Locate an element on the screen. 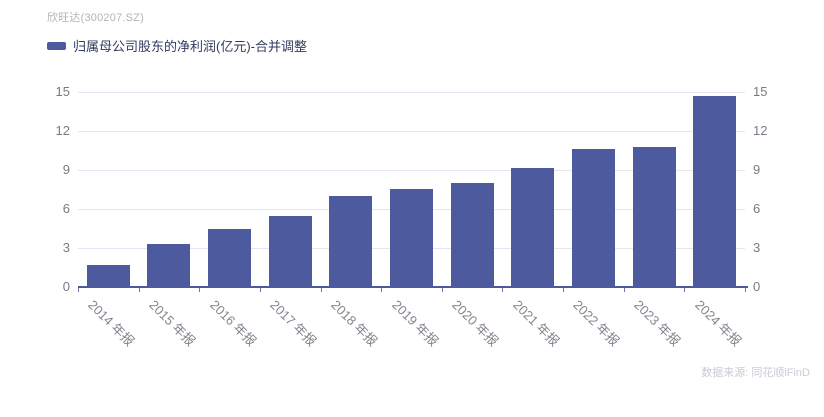  y-tick-label-left-6: 6 is located at coordinates (66, 208).